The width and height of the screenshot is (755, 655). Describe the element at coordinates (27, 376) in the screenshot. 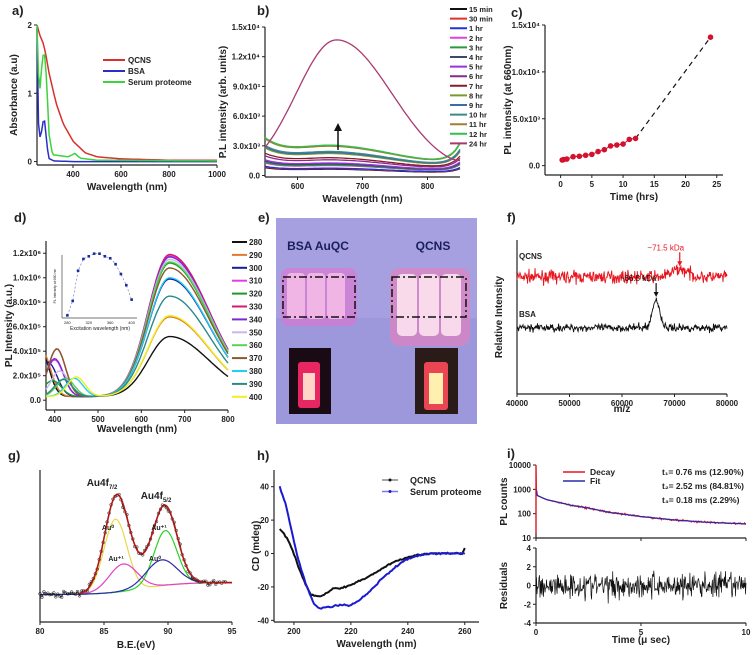

I see `y-tick-label: 2.0x10⁵` at that location.